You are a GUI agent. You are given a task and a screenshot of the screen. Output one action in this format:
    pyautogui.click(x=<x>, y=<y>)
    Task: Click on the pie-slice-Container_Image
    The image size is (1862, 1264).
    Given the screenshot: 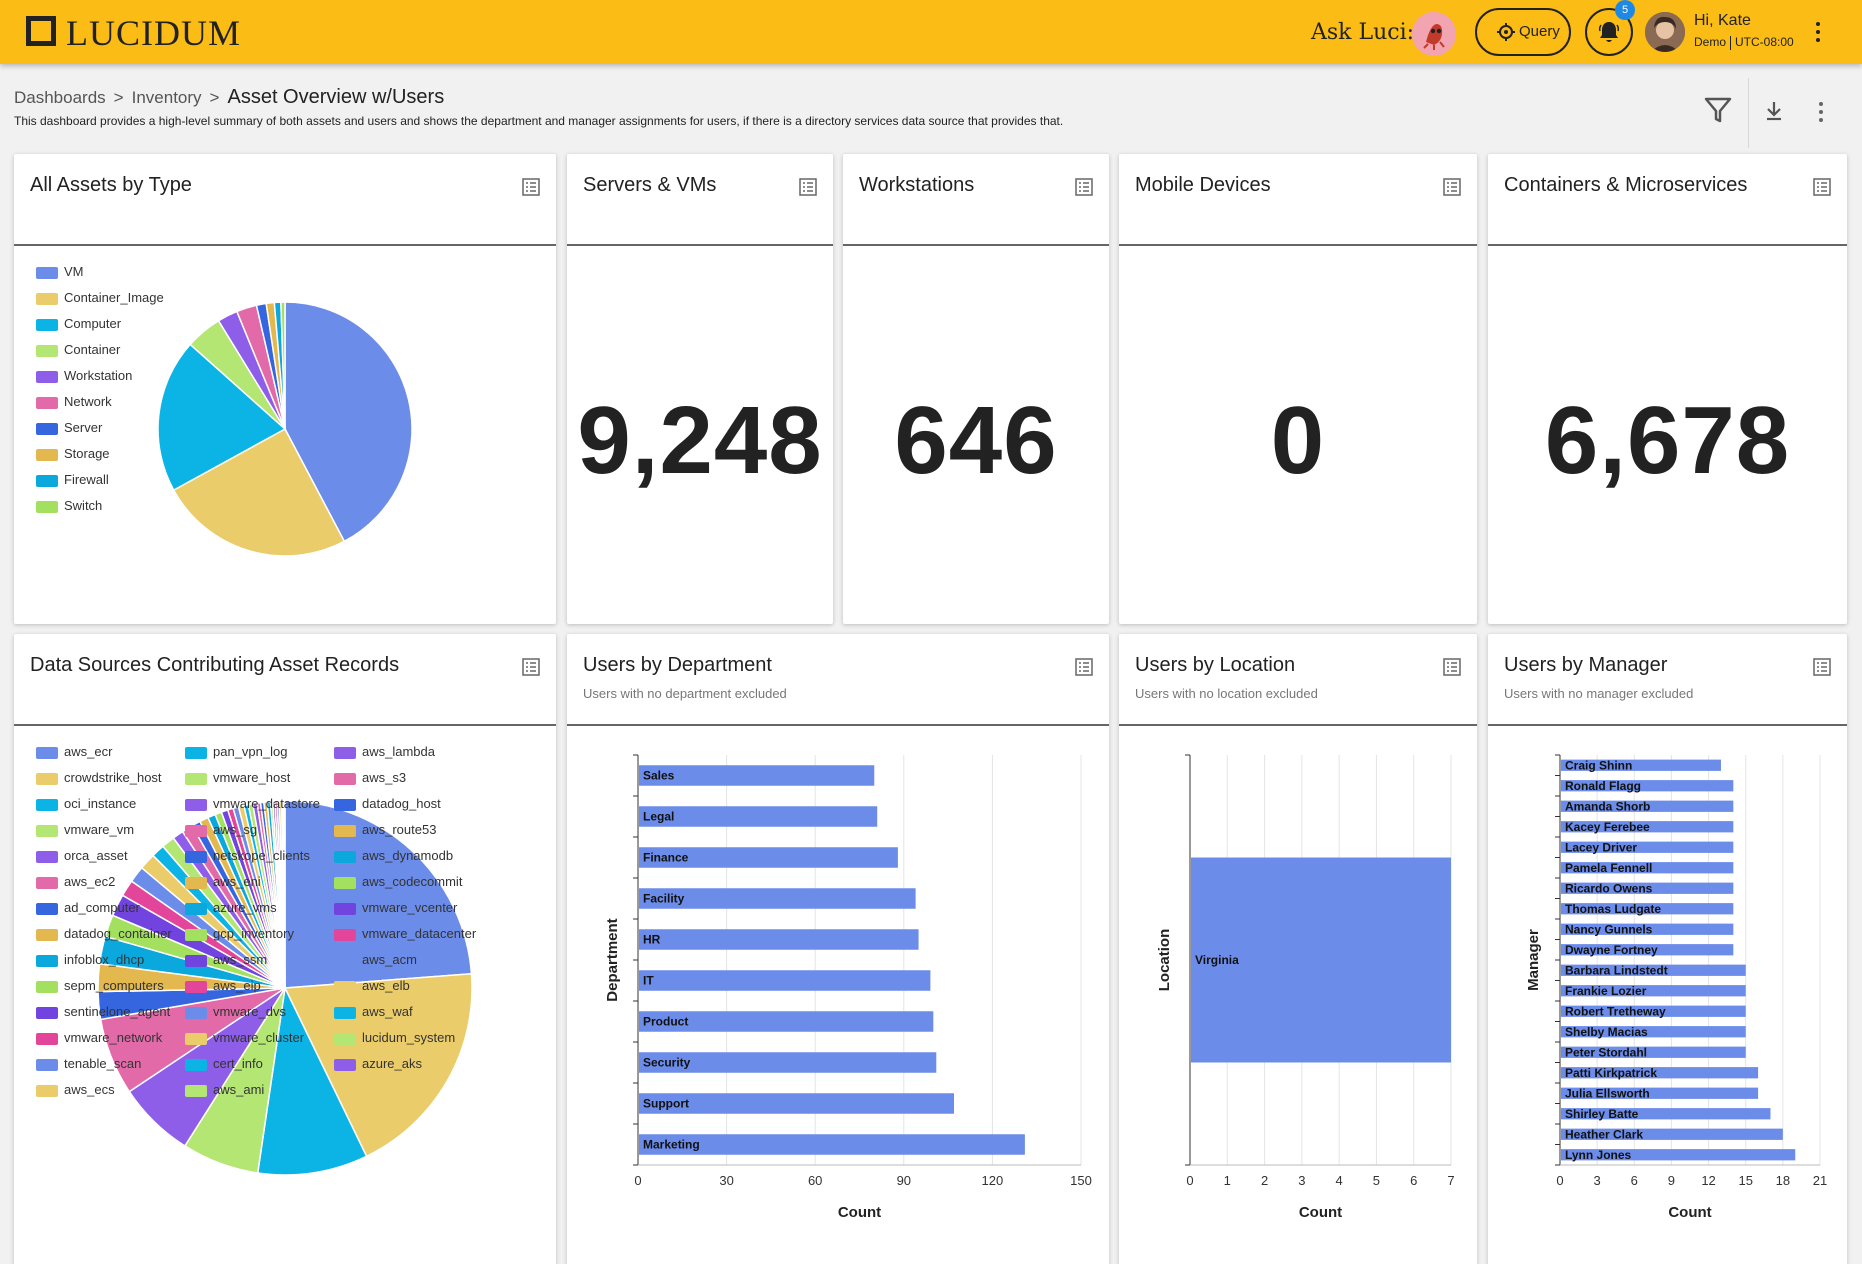 What is the action you would take?
    pyautogui.click(x=259, y=492)
    